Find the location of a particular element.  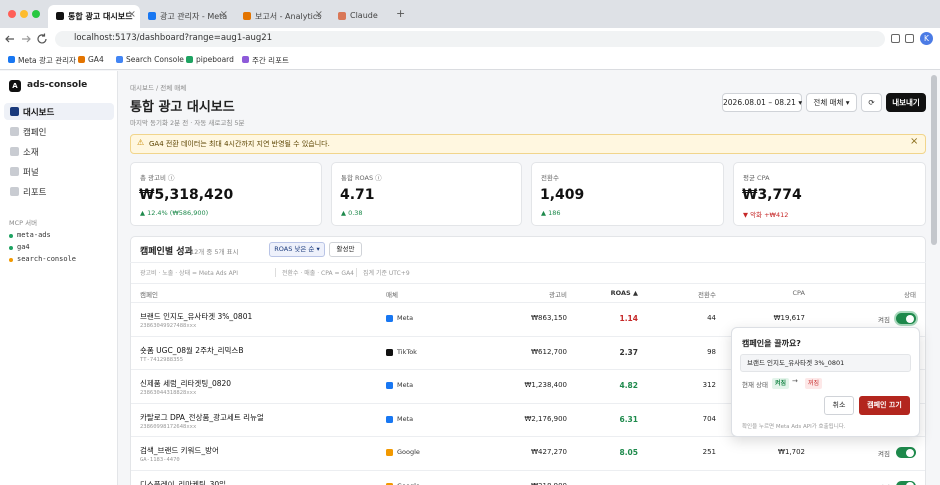

tab-title: 통합 광고 대시보드 is located at coordinates (100, 16).